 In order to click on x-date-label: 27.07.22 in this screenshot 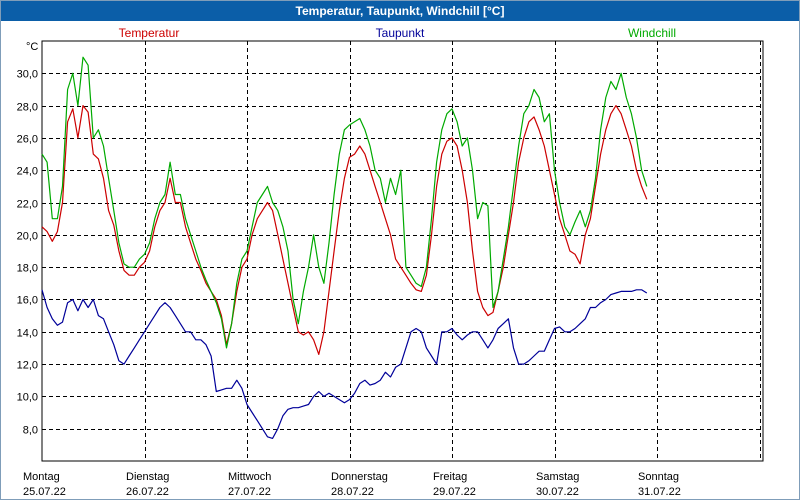, I will do `click(249, 492)`.